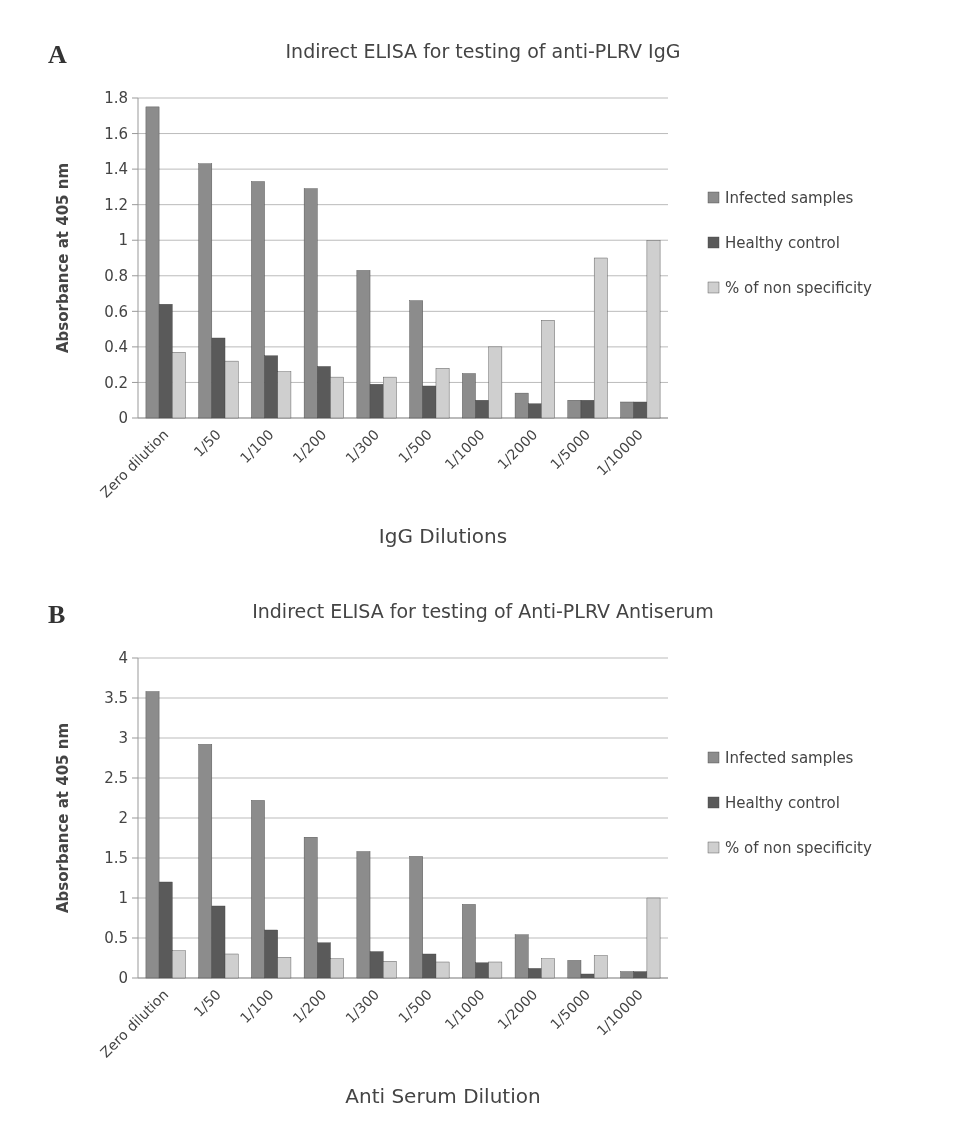 Image resolution: width=959 pixels, height=1146 pixels. I want to click on text: B, so click(57, 614).